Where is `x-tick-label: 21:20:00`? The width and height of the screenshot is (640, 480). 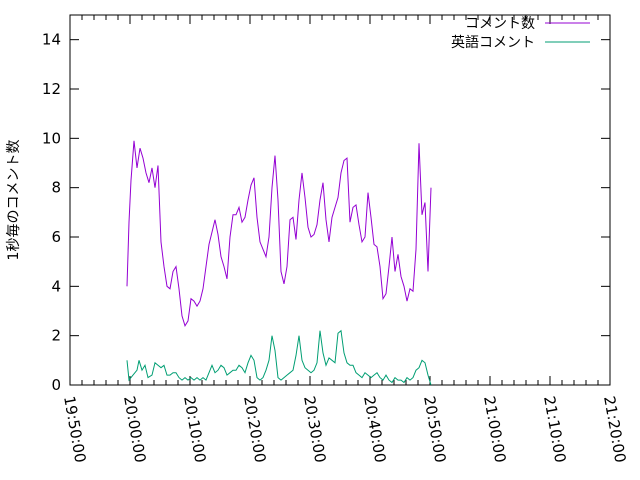 x-tick-label: 21:20:00 is located at coordinates (614, 429).